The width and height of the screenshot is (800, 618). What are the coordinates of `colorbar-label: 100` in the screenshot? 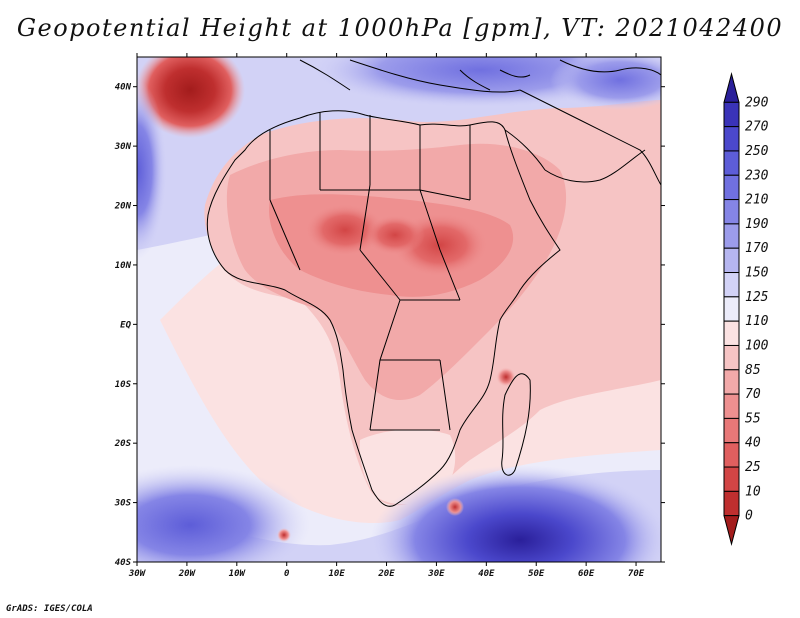 It's located at (757, 345).